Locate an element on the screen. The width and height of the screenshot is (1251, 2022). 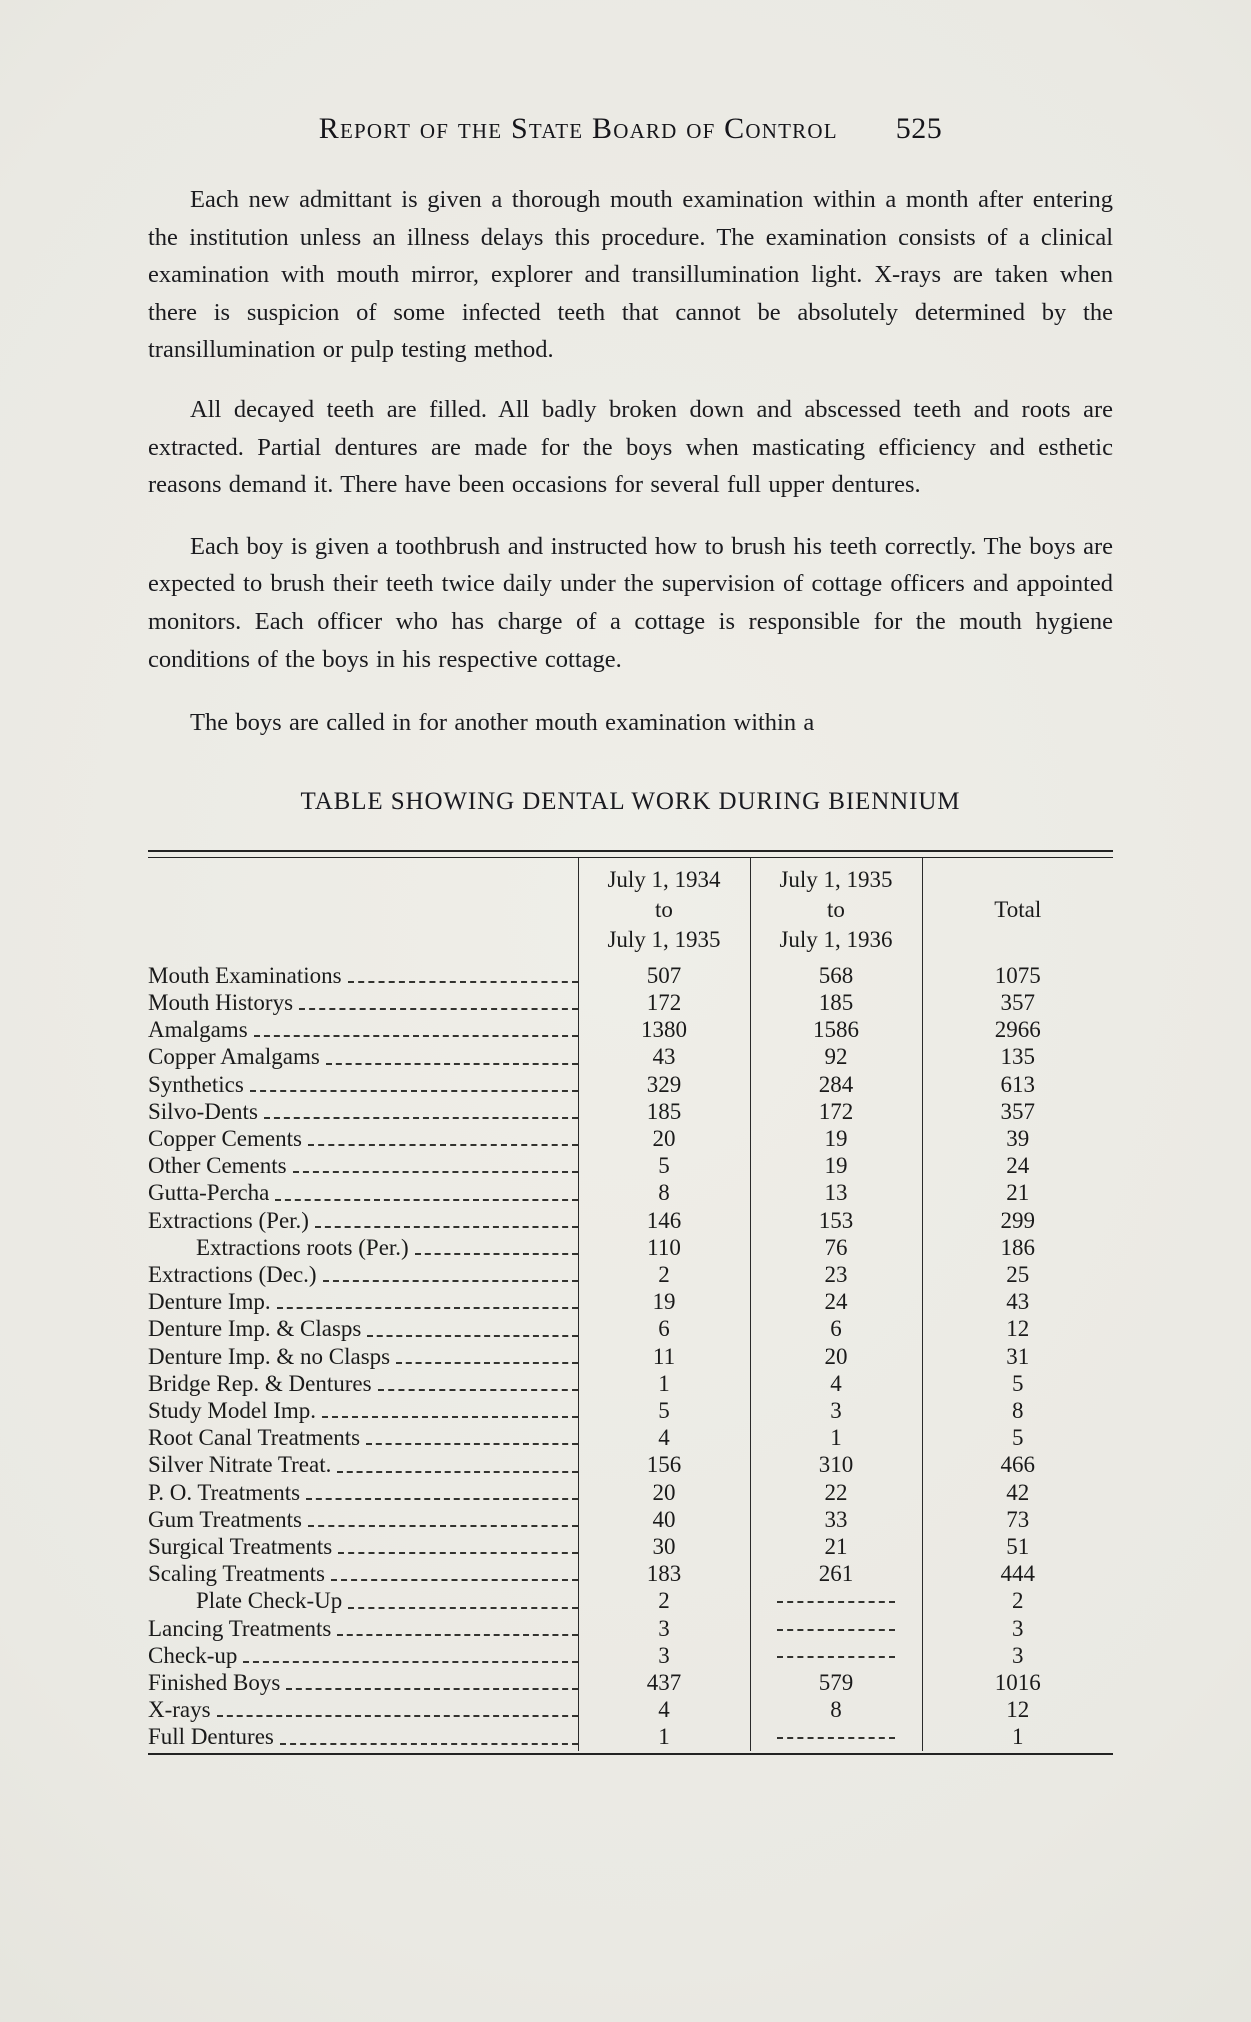
row-label-cell: Other Cements is located at coordinates (363, 1165).